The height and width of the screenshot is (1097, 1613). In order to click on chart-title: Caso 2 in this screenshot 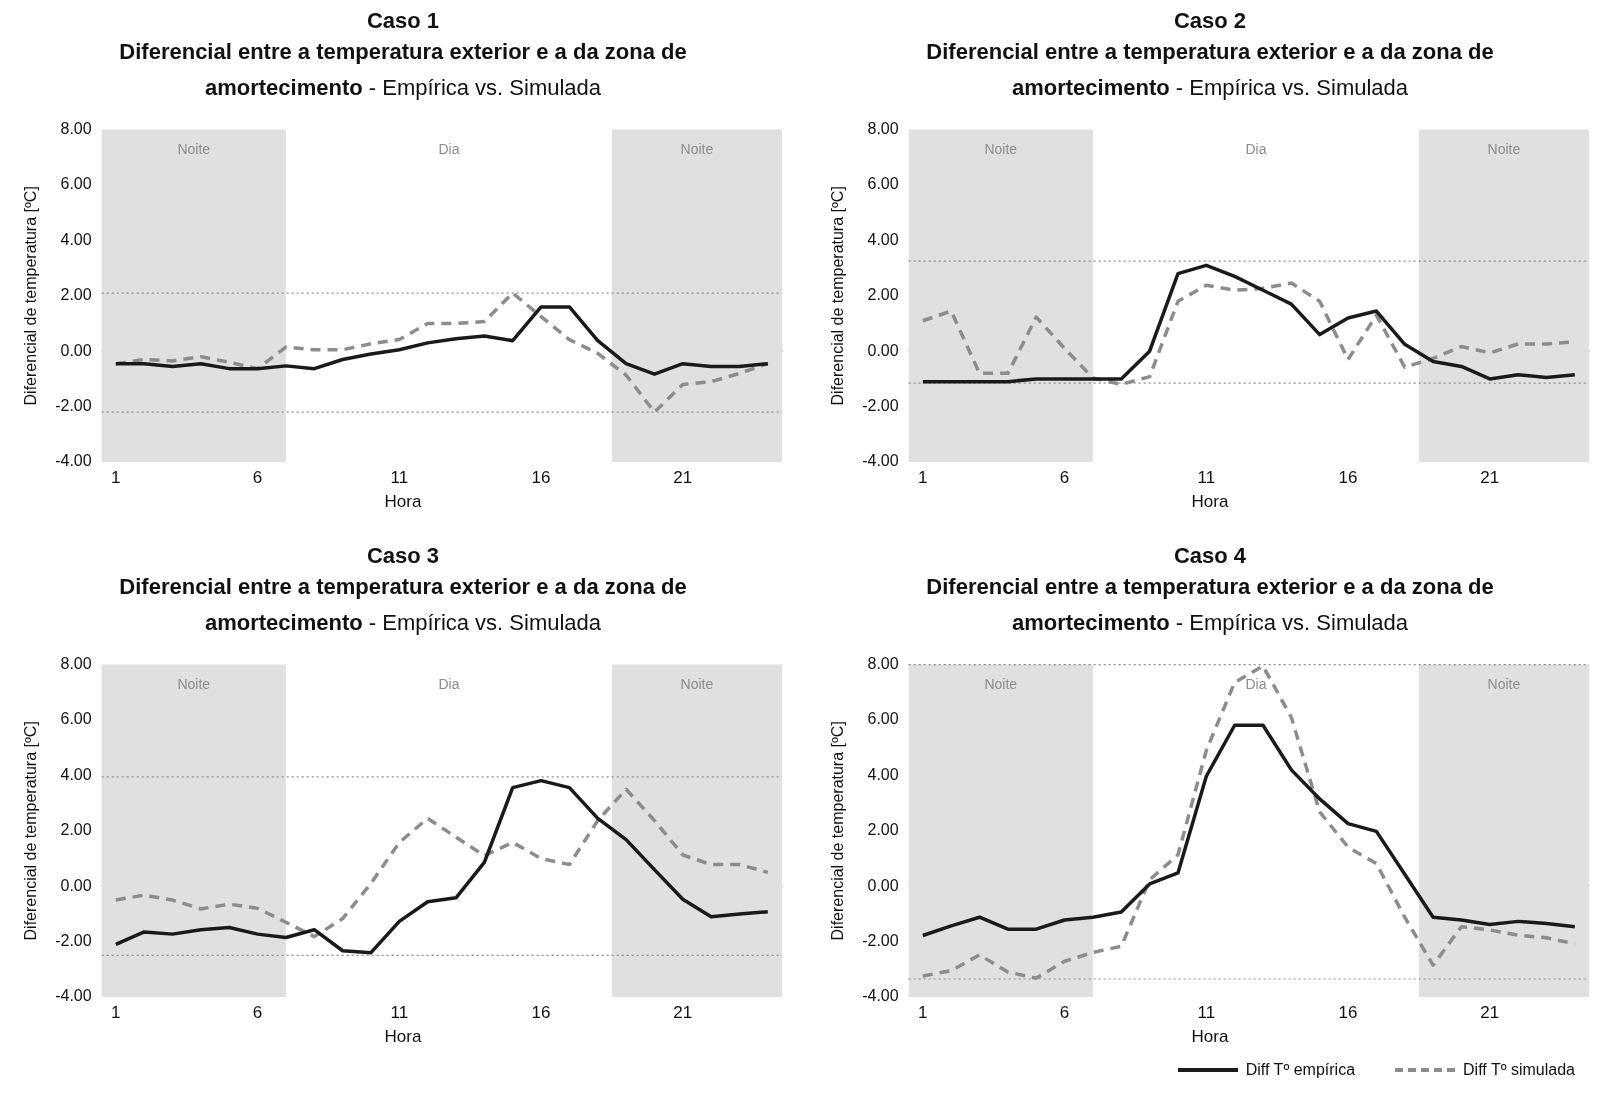, I will do `click(1210, 21)`.